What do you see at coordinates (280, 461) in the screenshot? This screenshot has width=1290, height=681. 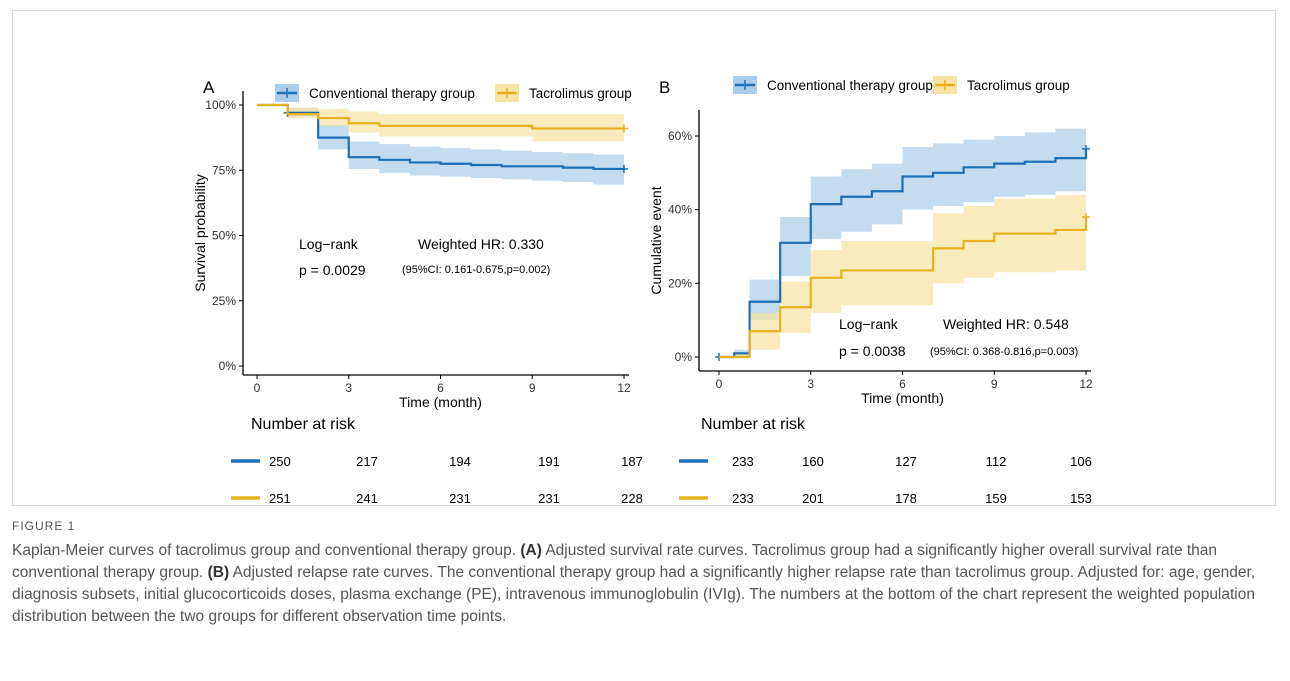 I see `panel-a-risk-value: 250` at bounding box center [280, 461].